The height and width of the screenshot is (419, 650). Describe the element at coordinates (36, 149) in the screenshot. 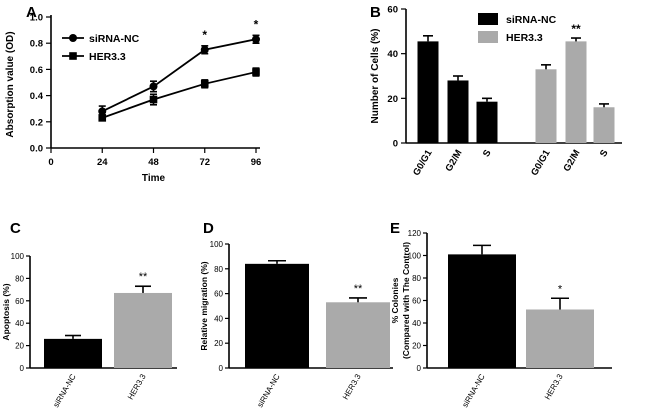

I see `y-tick-label: 0.0` at that location.